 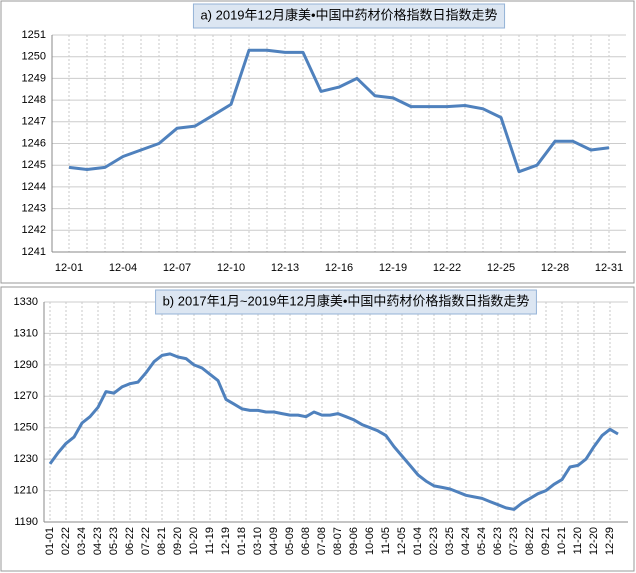 What do you see at coordinates (578, 540) in the screenshot?
I see `x-tick-label: 11-20` at bounding box center [578, 540].